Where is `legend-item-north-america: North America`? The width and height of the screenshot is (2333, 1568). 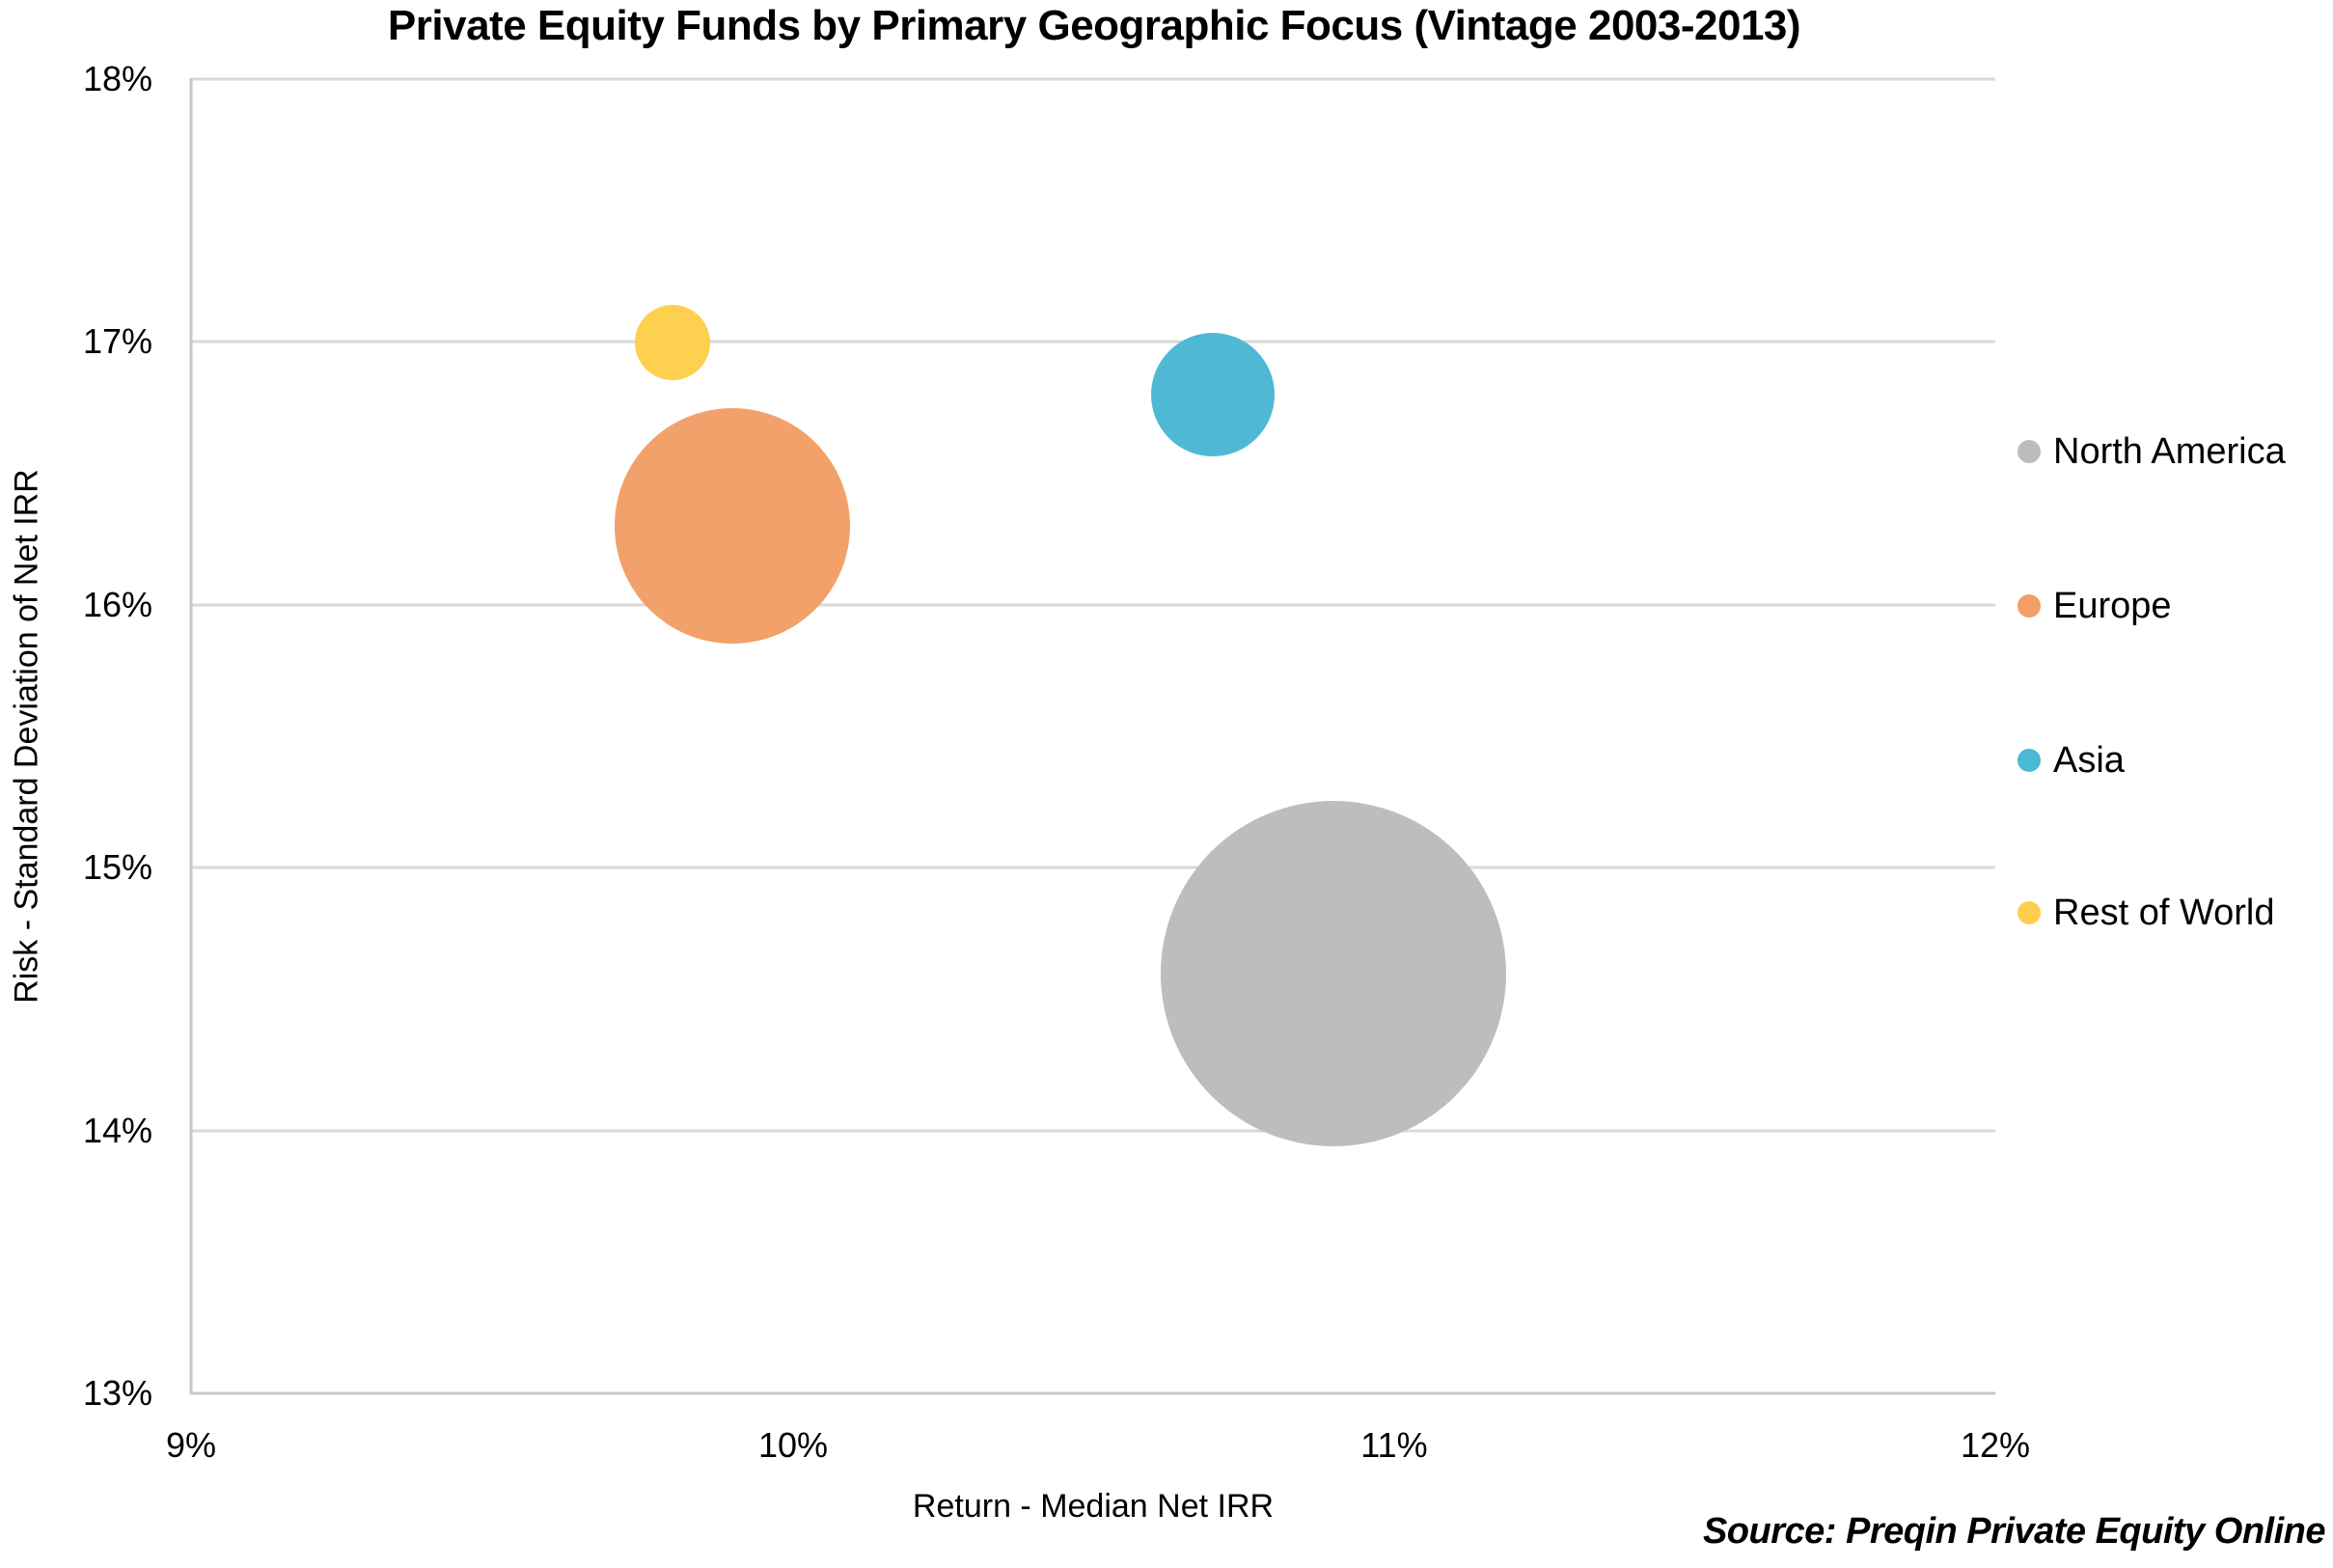
legend-item-north-america: North America is located at coordinates (2151, 451).